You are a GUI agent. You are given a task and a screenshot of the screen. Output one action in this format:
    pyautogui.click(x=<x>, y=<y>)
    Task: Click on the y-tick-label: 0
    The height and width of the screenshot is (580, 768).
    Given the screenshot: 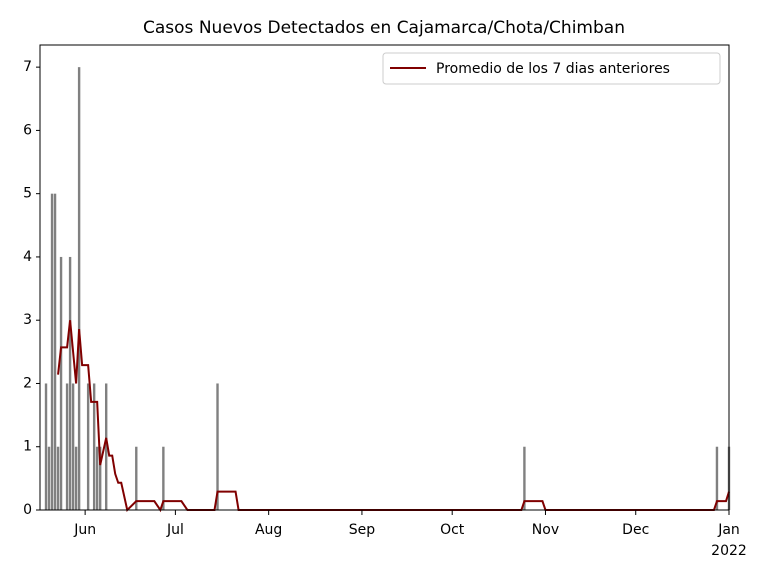 What is the action you would take?
    pyautogui.click(x=27, y=510)
    